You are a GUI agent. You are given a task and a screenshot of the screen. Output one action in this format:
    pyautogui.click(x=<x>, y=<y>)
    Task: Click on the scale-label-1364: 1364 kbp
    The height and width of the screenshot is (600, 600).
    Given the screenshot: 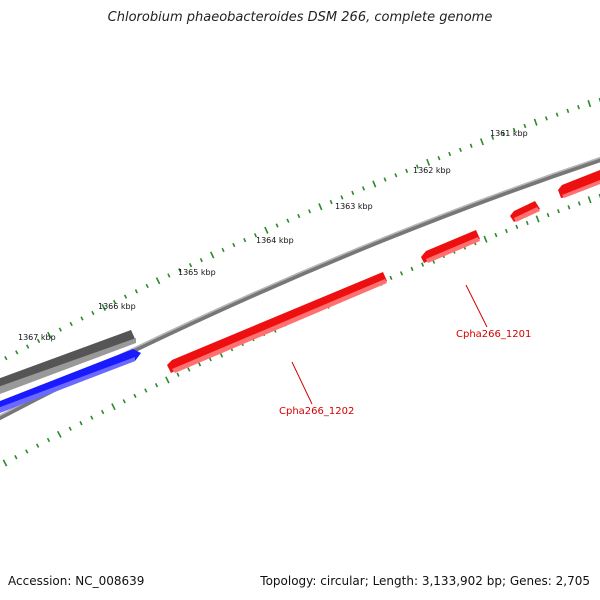 What is the action you would take?
    pyautogui.click(x=275, y=240)
    